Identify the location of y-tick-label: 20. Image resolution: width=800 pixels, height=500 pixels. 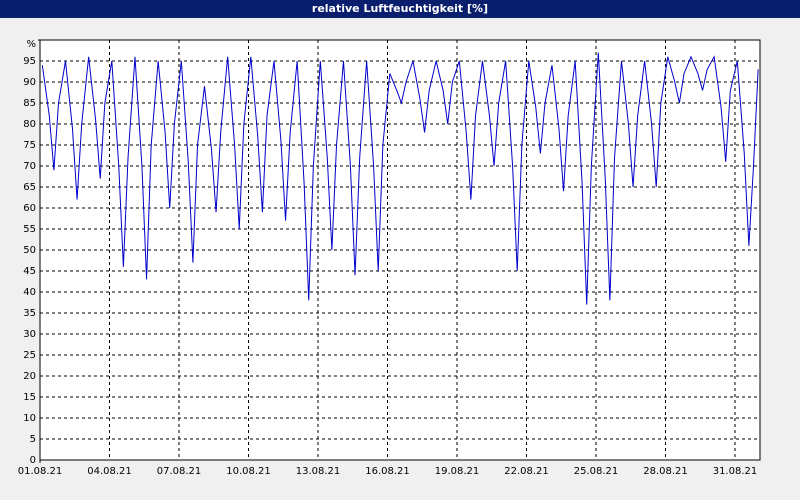
(29, 376).